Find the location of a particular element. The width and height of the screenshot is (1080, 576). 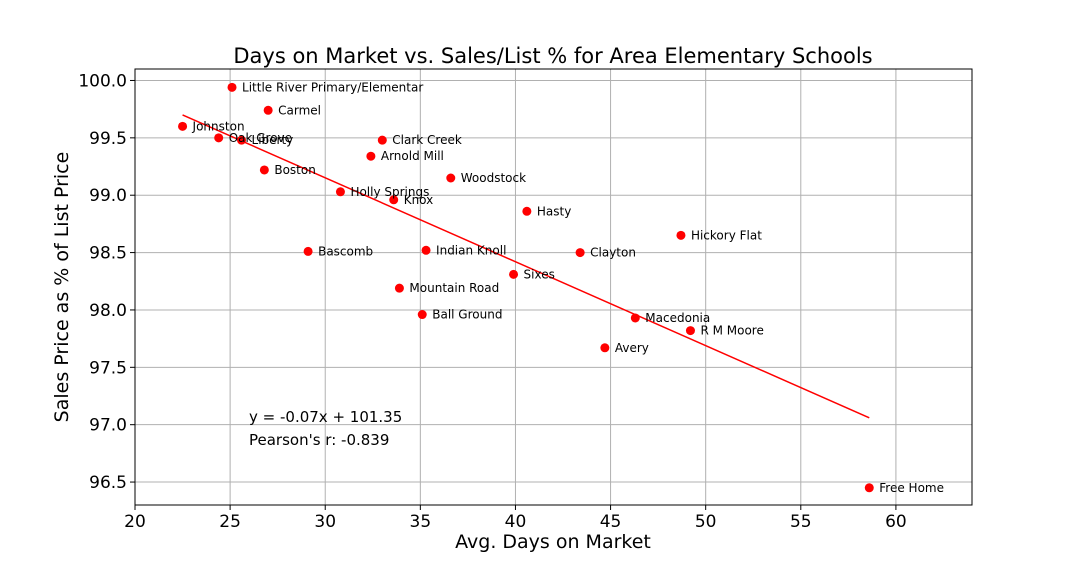

x-axis-ticks: 20 25 30 35 40 45 50 55 60 is located at coordinates (515, 518).